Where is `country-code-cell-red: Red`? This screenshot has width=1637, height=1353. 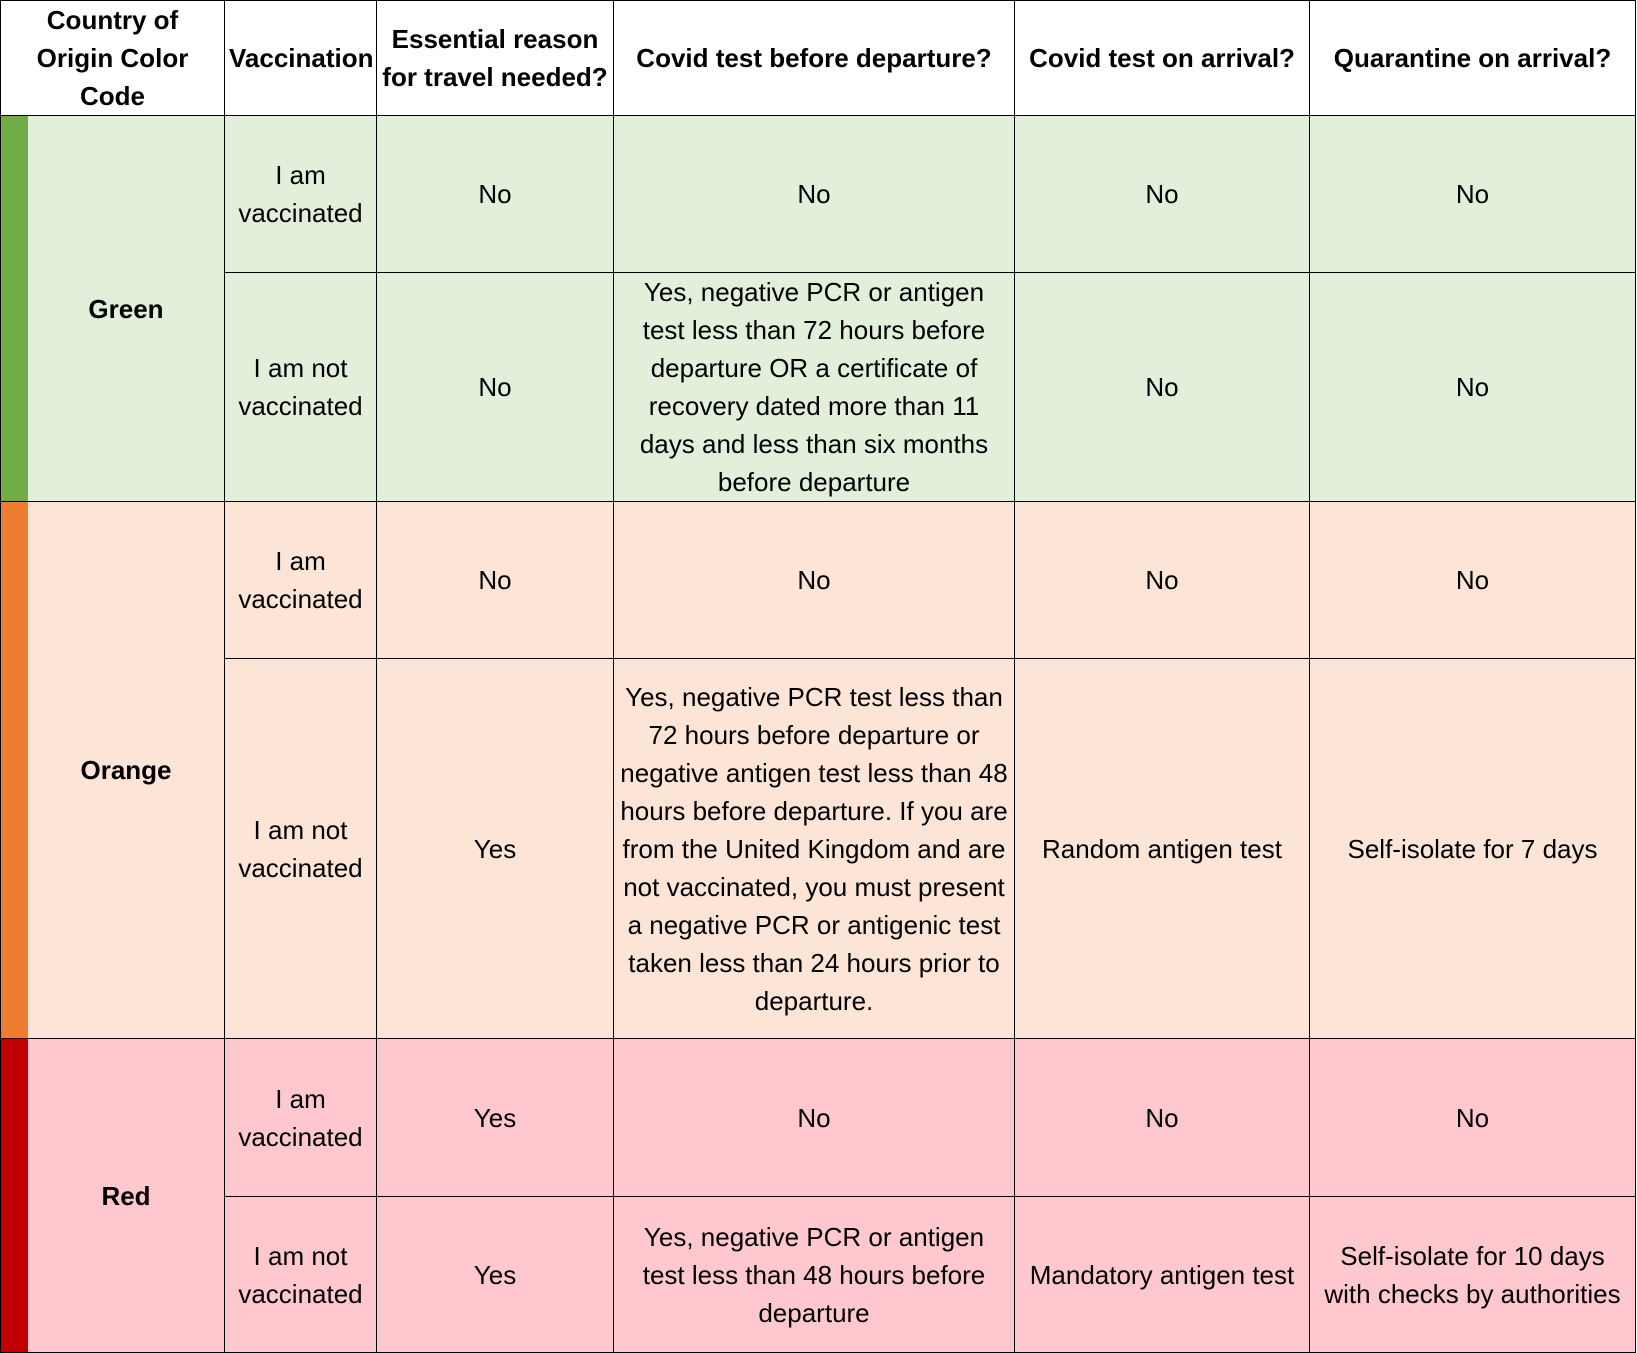 country-code-cell-red: Red is located at coordinates (112, 1195).